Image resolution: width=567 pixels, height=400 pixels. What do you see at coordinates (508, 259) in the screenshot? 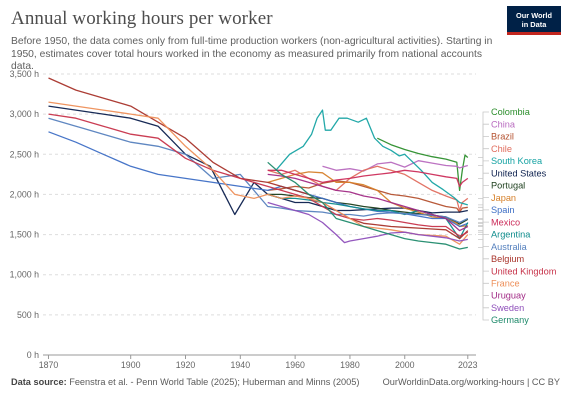
I see `legend-label: Belgium` at bounding box center [508, 259].